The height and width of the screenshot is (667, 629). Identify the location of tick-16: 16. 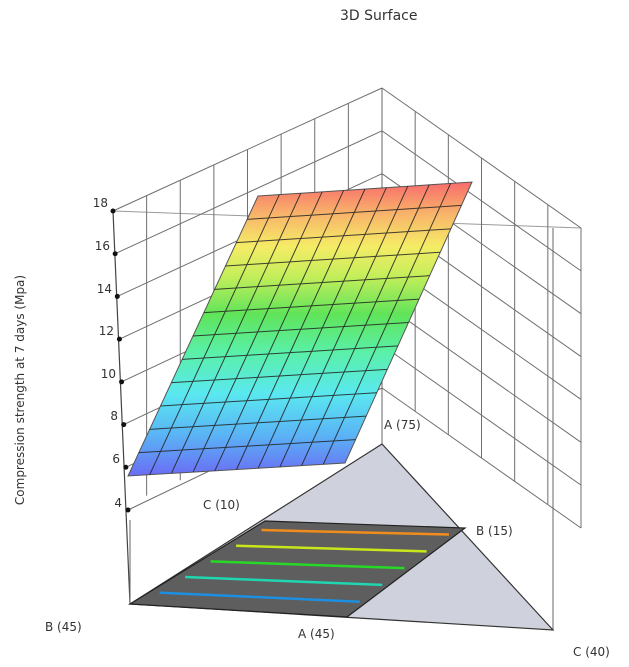
(102, 246).